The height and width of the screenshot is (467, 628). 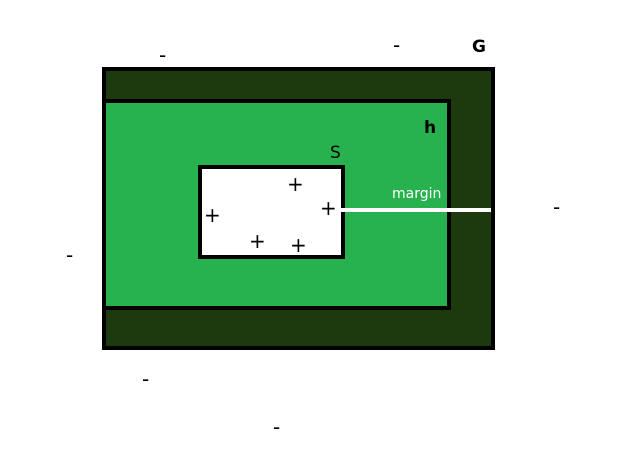 What do you see at coordinates (479, 47) in the screenshot?
I see `label-g: G` at bounding box center [479, 47].